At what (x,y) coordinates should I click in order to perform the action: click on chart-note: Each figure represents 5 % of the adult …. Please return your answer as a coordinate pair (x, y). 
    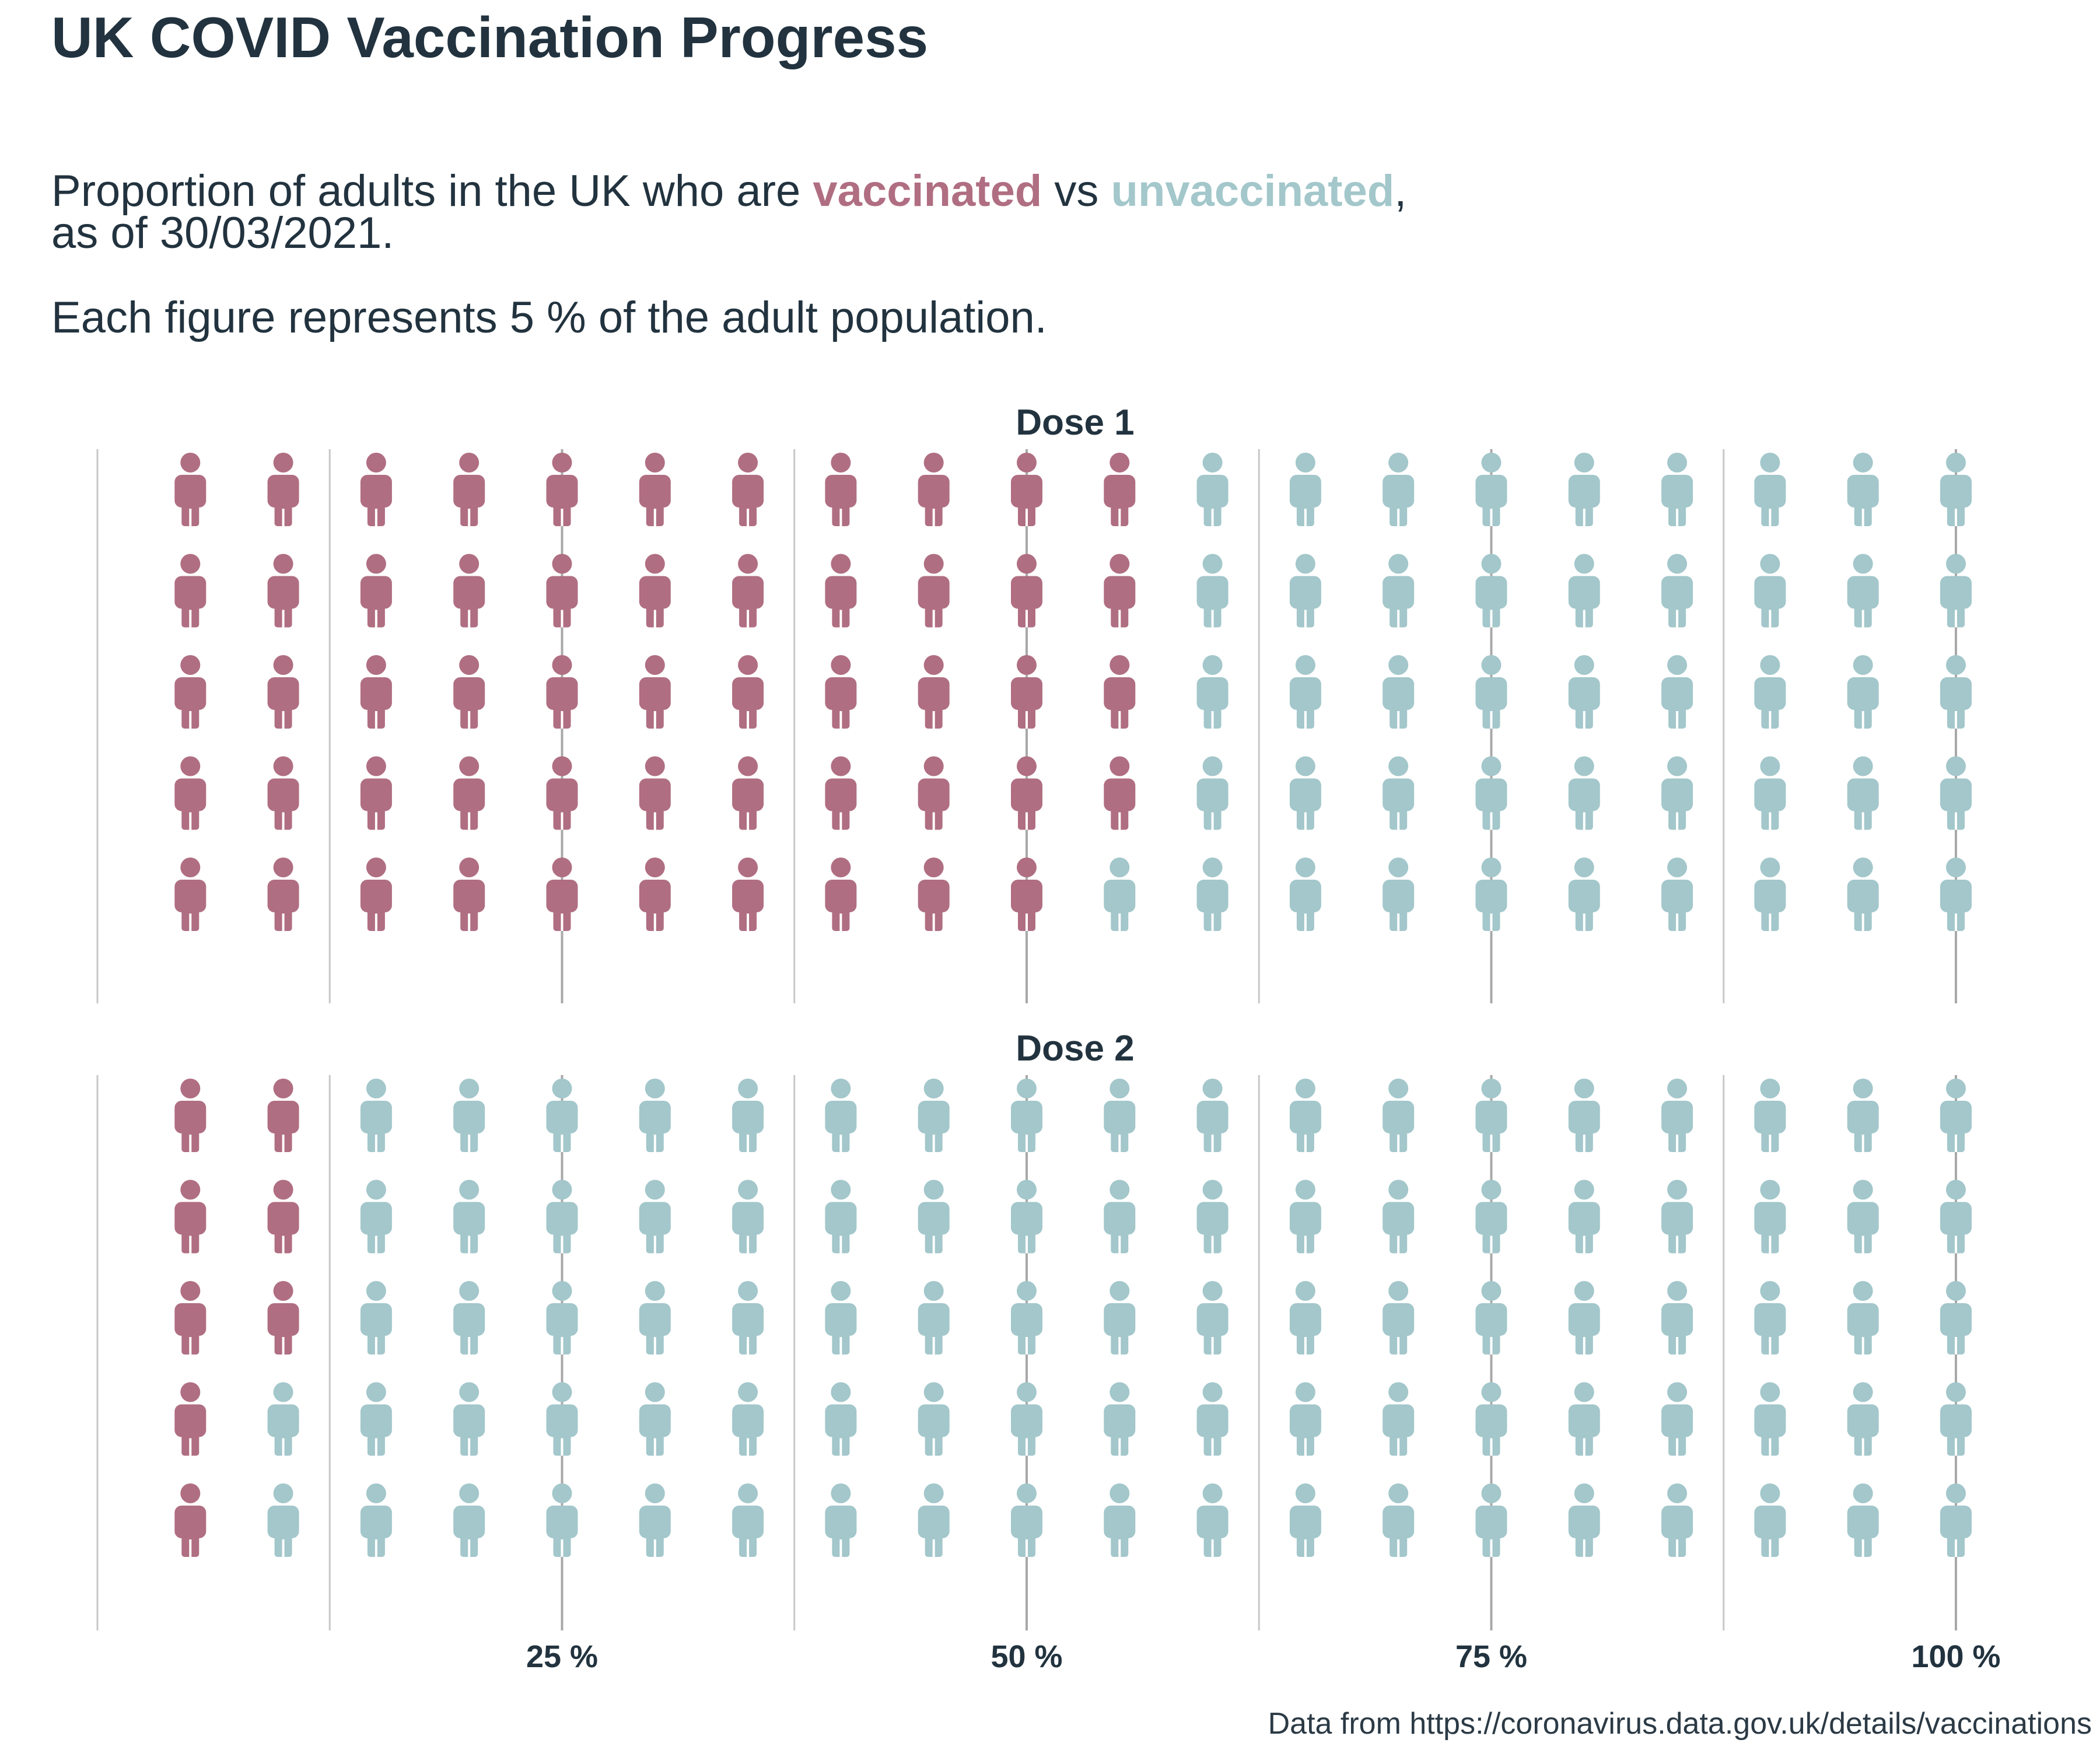
    Looking at the image, I should click on (549, 317).